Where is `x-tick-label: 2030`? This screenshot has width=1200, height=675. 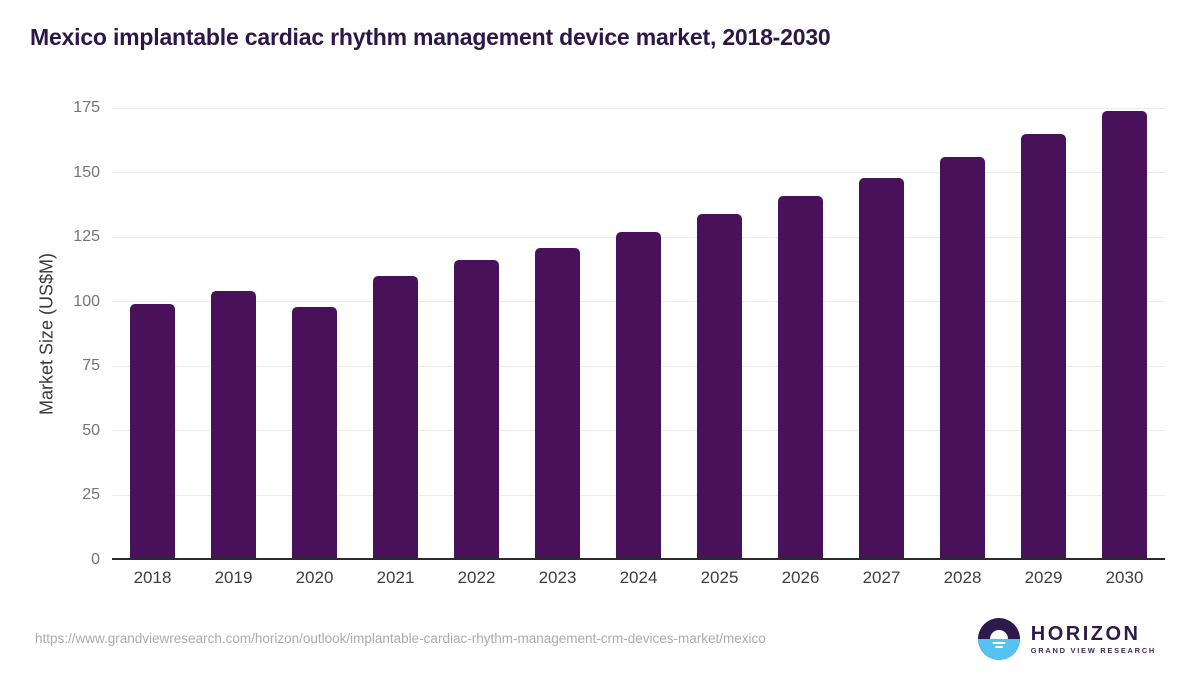
x-tick-label: 2030 is located at coordinates (1124, 577).